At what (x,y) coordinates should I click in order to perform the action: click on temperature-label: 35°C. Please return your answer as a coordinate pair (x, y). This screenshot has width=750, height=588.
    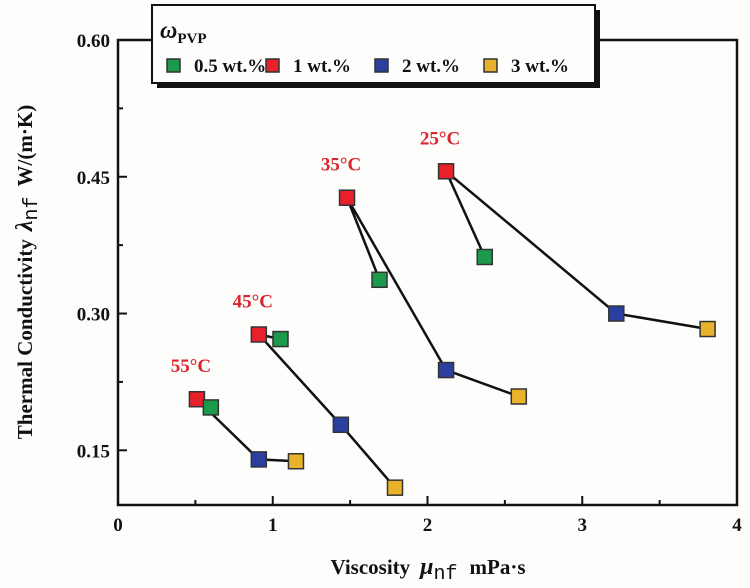
    Looking at the image, I should click on (341, 165).